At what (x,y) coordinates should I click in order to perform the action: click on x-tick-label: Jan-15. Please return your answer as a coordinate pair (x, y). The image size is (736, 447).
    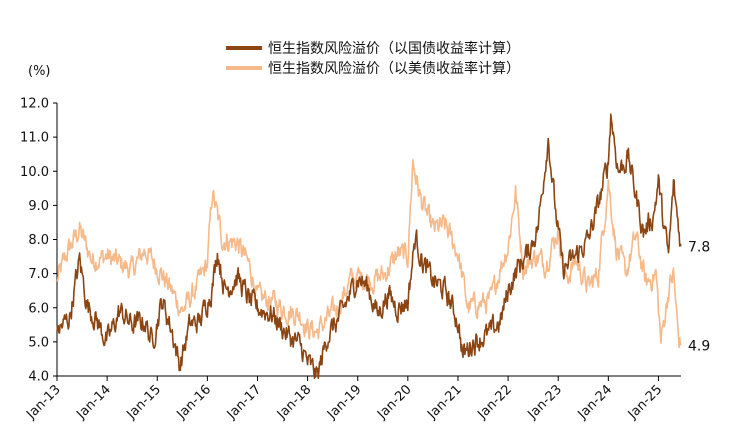
    Looking at the image, I should click on (144, 402).